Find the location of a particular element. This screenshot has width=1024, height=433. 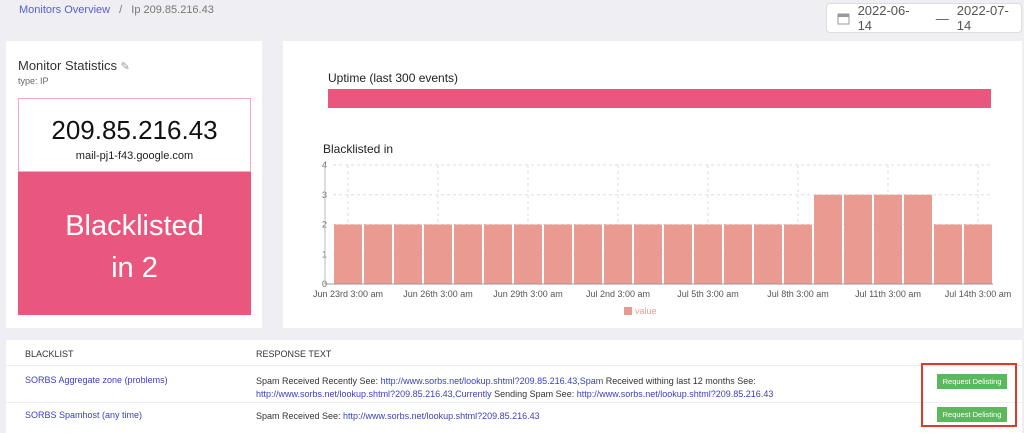

breadcrumb: Monitors Overview / Ip 209.85.216.43 is located at coordinates (116, 10).